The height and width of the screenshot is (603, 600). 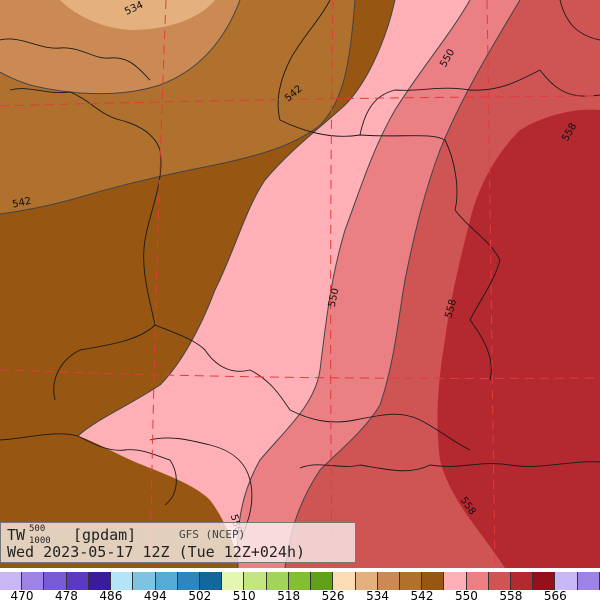 I want to click on colorbar-tick-label: 486, so click(x=111, y=596).